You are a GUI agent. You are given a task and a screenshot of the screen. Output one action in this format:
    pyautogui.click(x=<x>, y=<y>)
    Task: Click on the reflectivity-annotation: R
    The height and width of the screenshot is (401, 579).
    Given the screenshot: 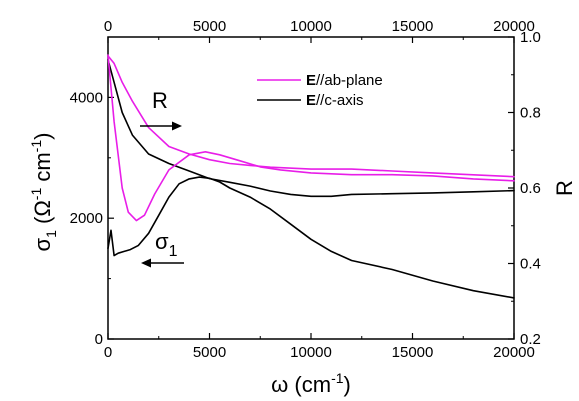 What is the action you would take?
    pyautogui.click(x=160, y=100)
    